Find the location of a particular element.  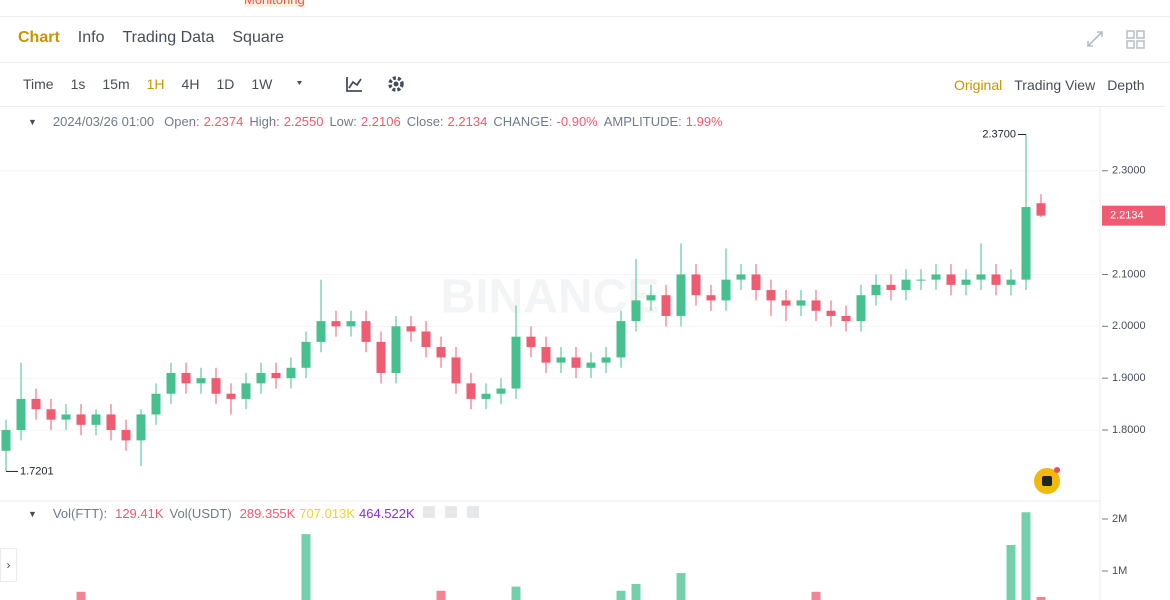

interval: Time is located at coordinates (38, 84).